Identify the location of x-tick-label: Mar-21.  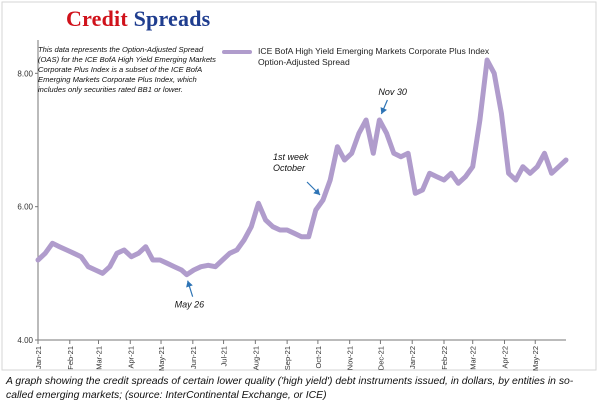
(98, 358).